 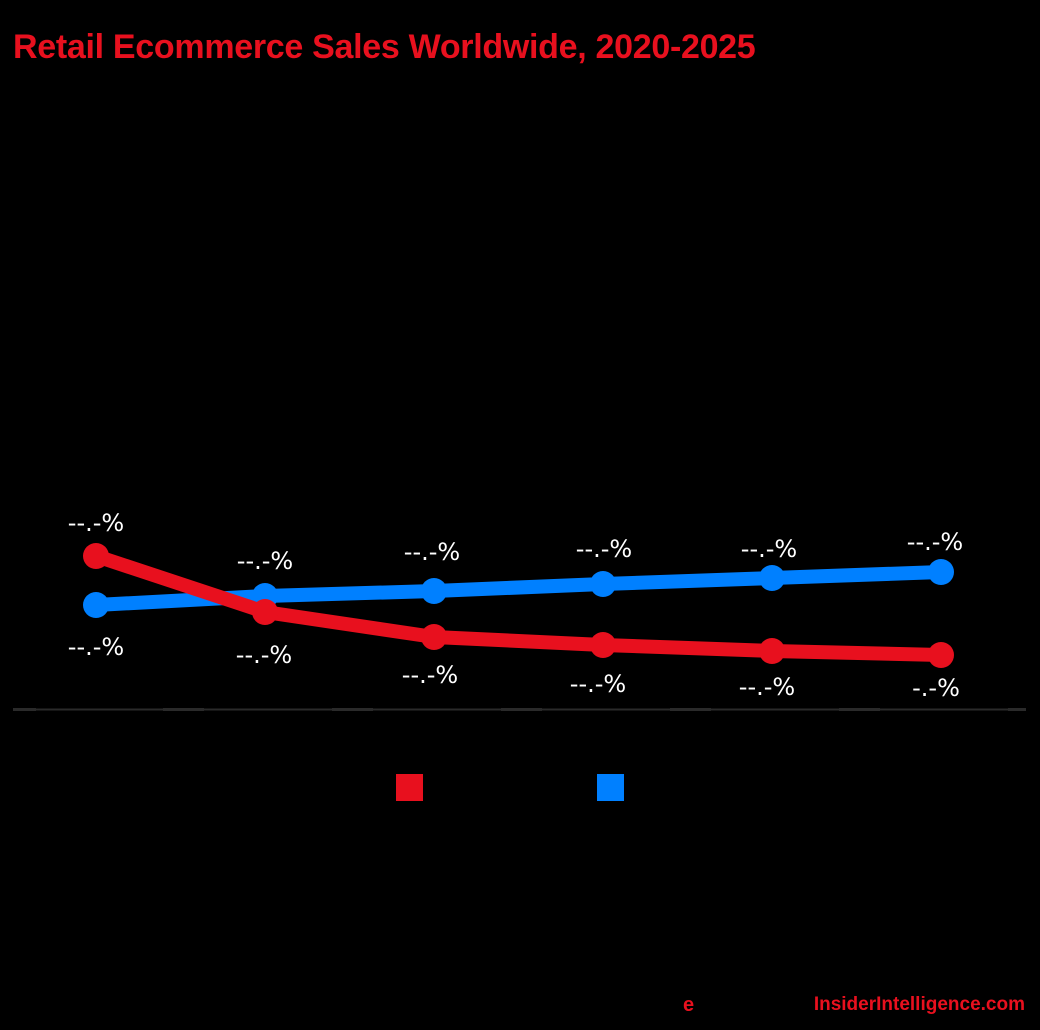 What do you see at coordinates (919, 1004) in the screenshot?
I see `footer-site-link: InsiderIntelligence.com` at bounding box center [919, 1004].